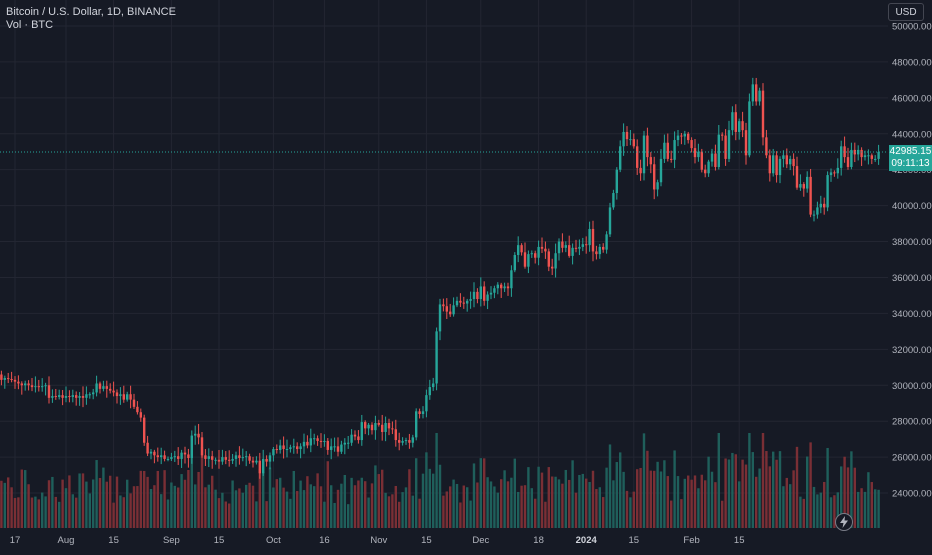  I want to click on bar-countdown: 09:11:13, so click(910, 163).